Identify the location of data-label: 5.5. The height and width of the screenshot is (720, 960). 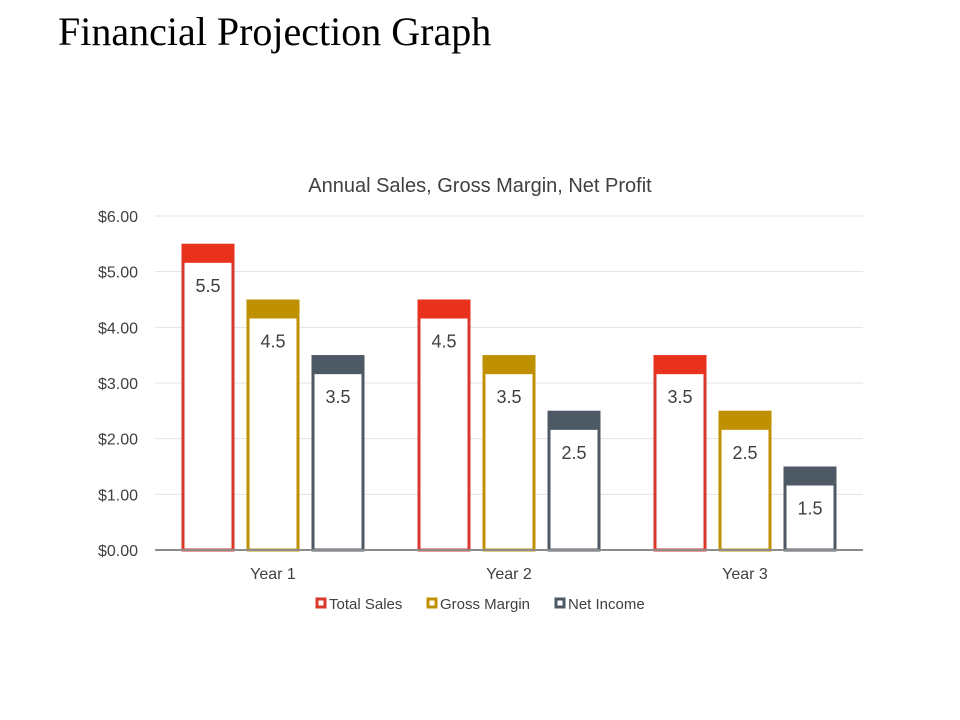
(207, 286).